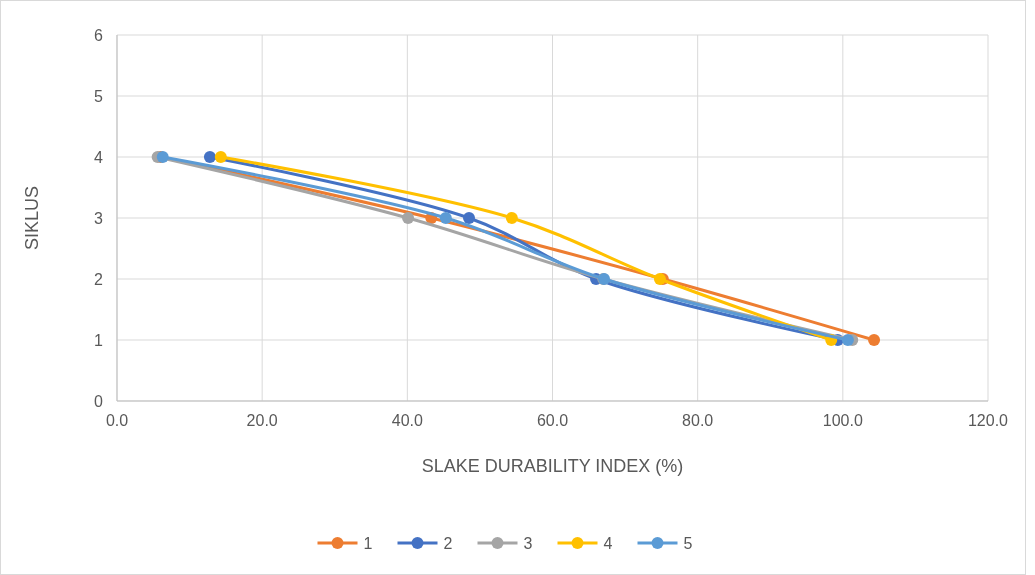 The height and width of the screenshot is (575, 1035). I want to click on x-tick-label: 80.0, so click(698, 420).